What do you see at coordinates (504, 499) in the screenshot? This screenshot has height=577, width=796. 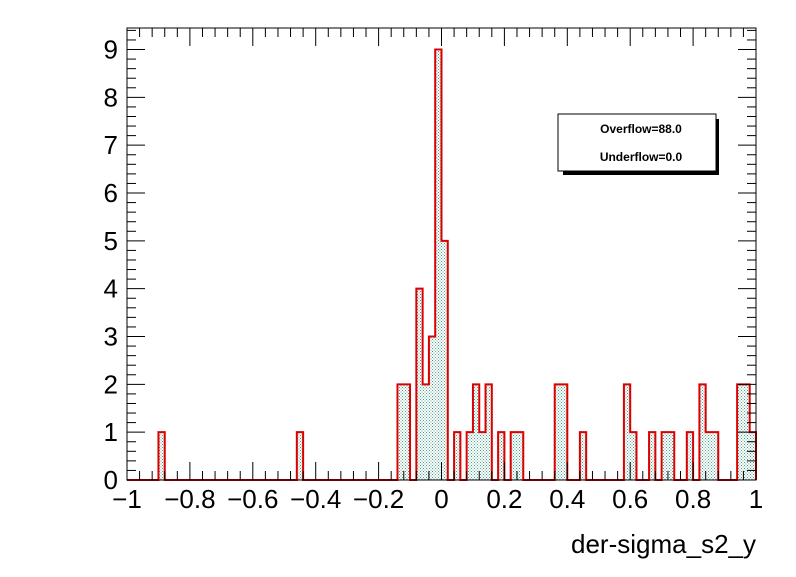 I see `x-tick-label: 0.2` at bounding box center [504, 499].